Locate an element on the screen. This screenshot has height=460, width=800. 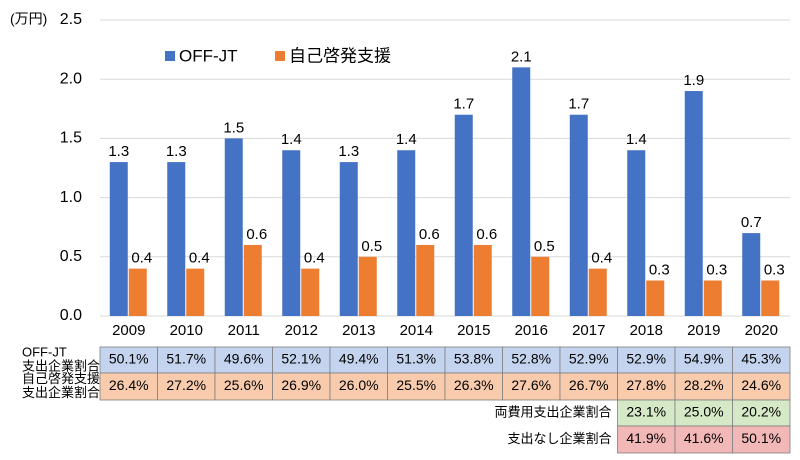
row-label: 両費用支出企業割合 is located at coordinates (552, 411).